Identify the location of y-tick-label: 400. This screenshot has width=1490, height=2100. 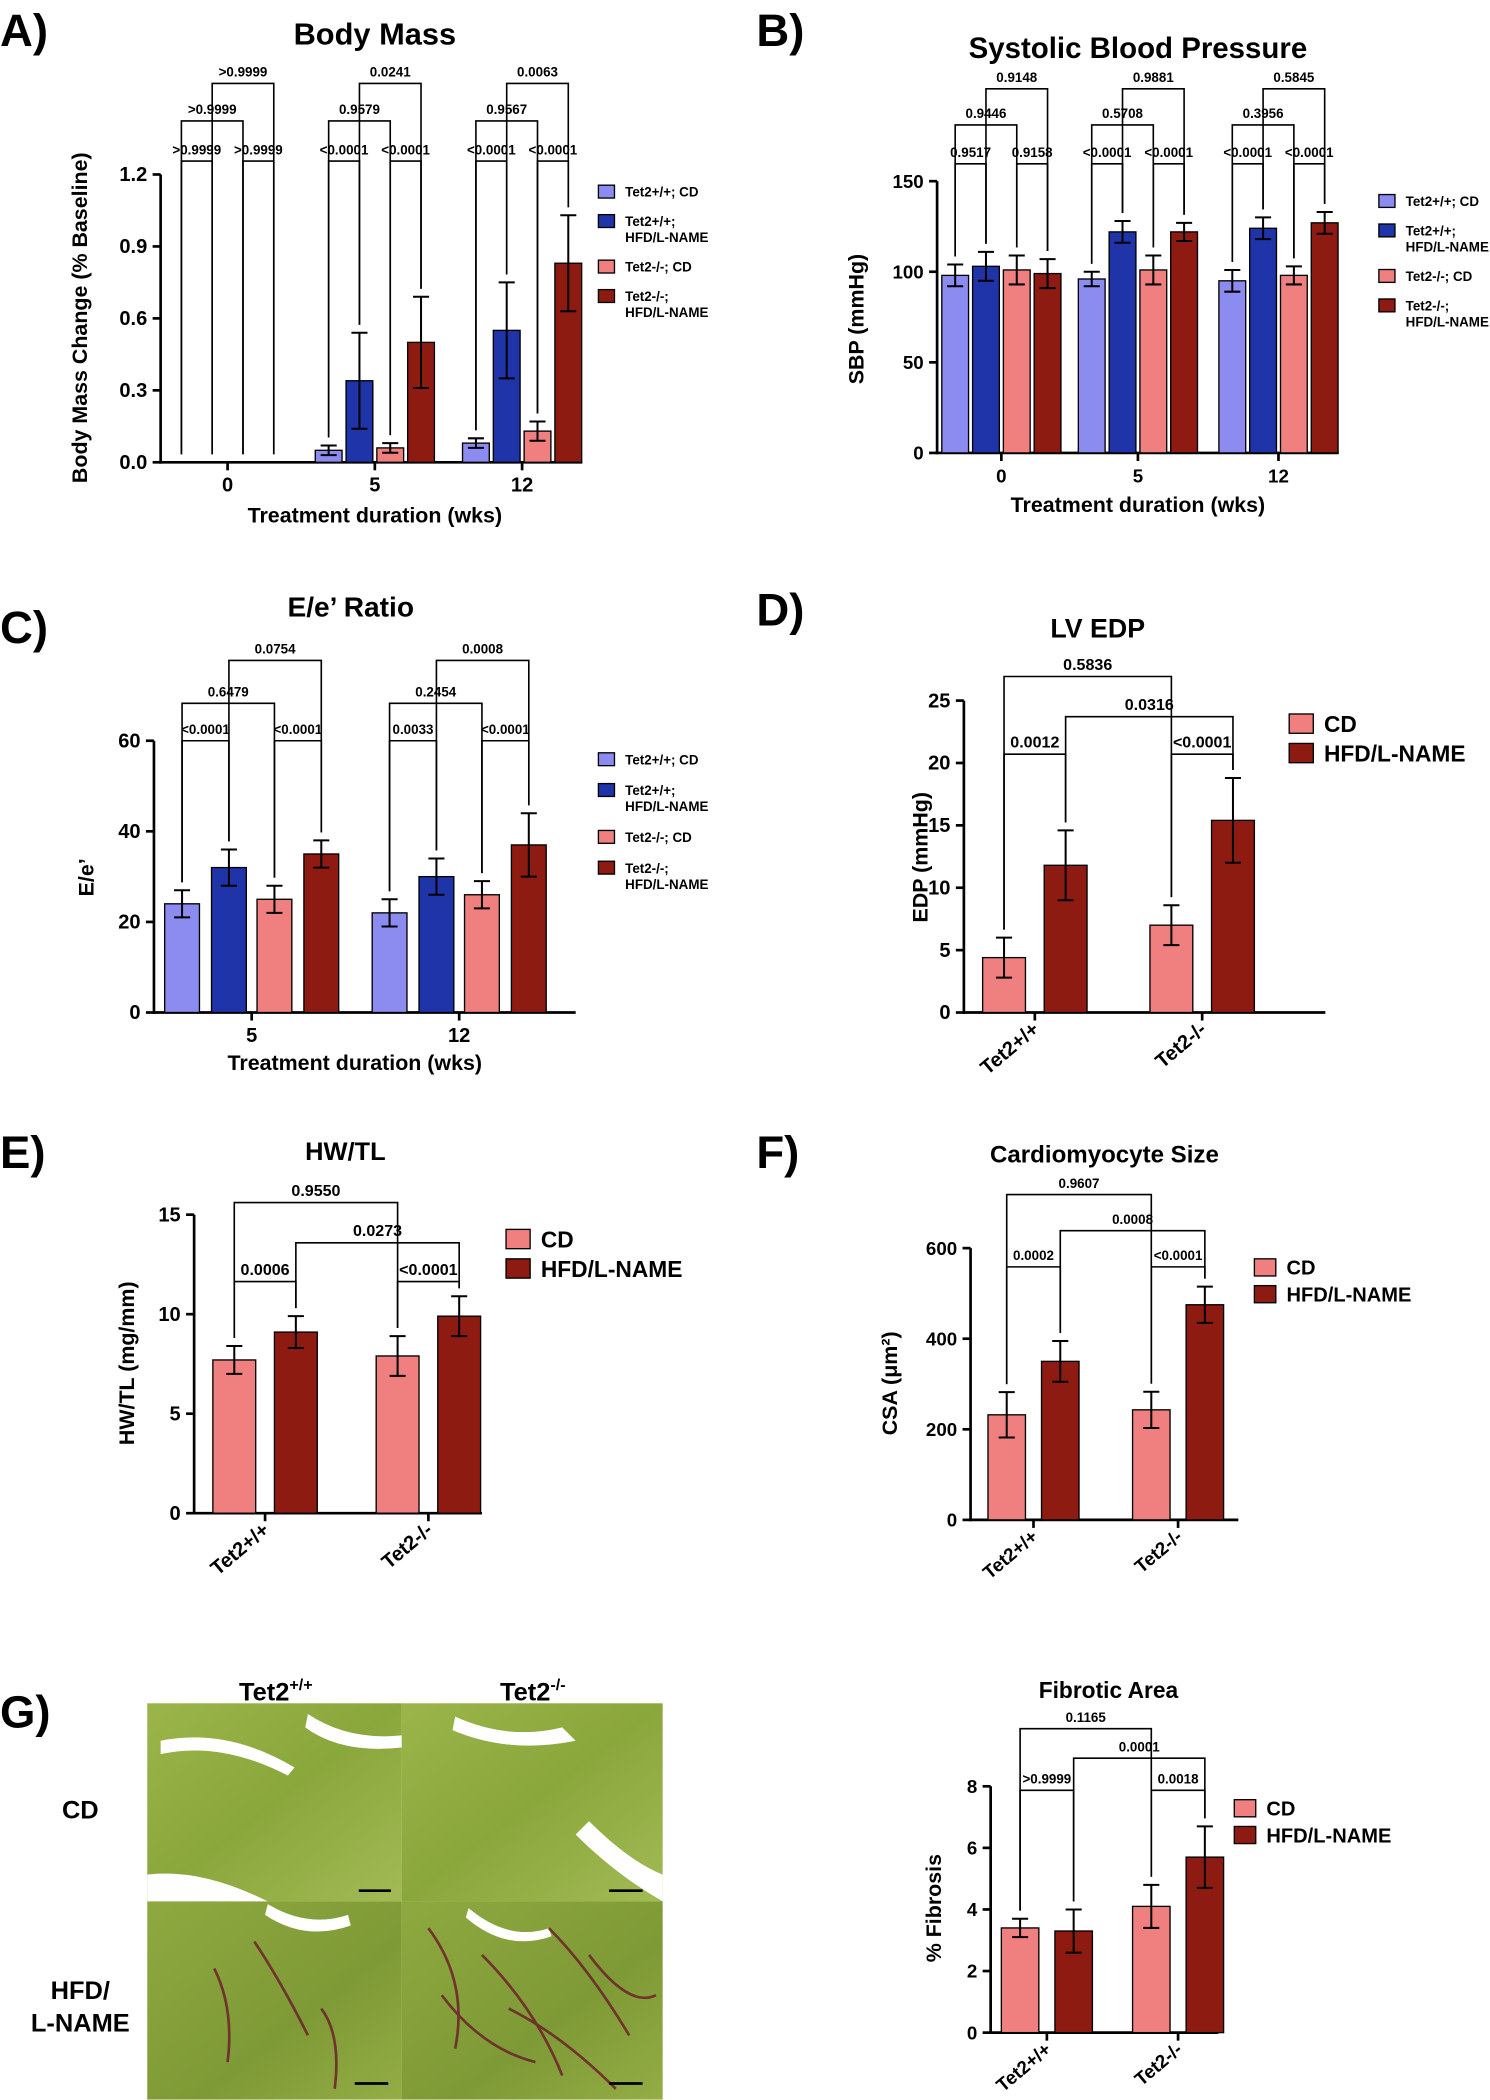
(941, 1338).